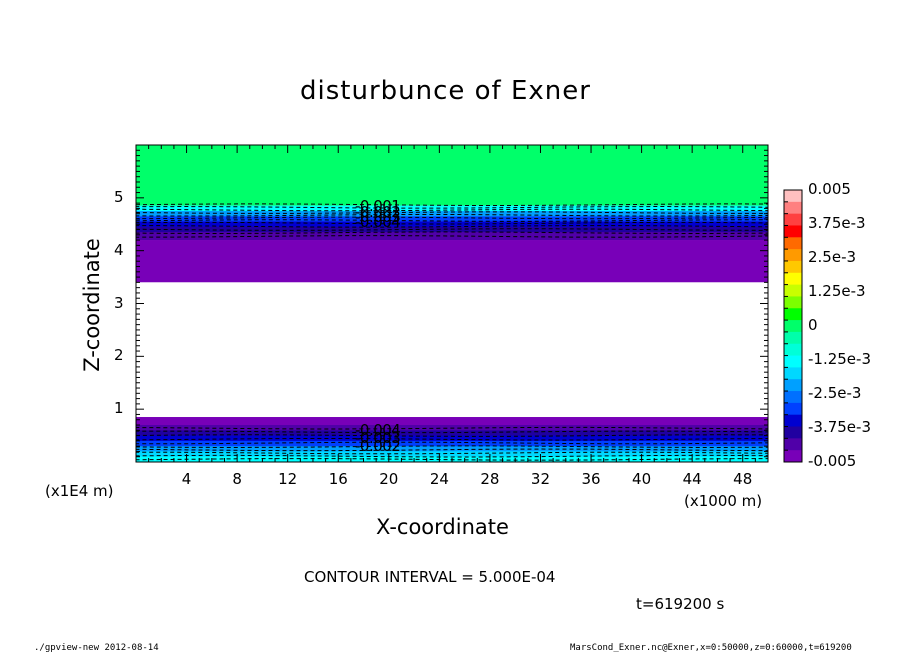 The height and width of the screenshot is (654, 904). What do you see at coordinates (680, 604) in the screenshot?
I see `time-text: t=619200 s` at bounding box center [680, 604].